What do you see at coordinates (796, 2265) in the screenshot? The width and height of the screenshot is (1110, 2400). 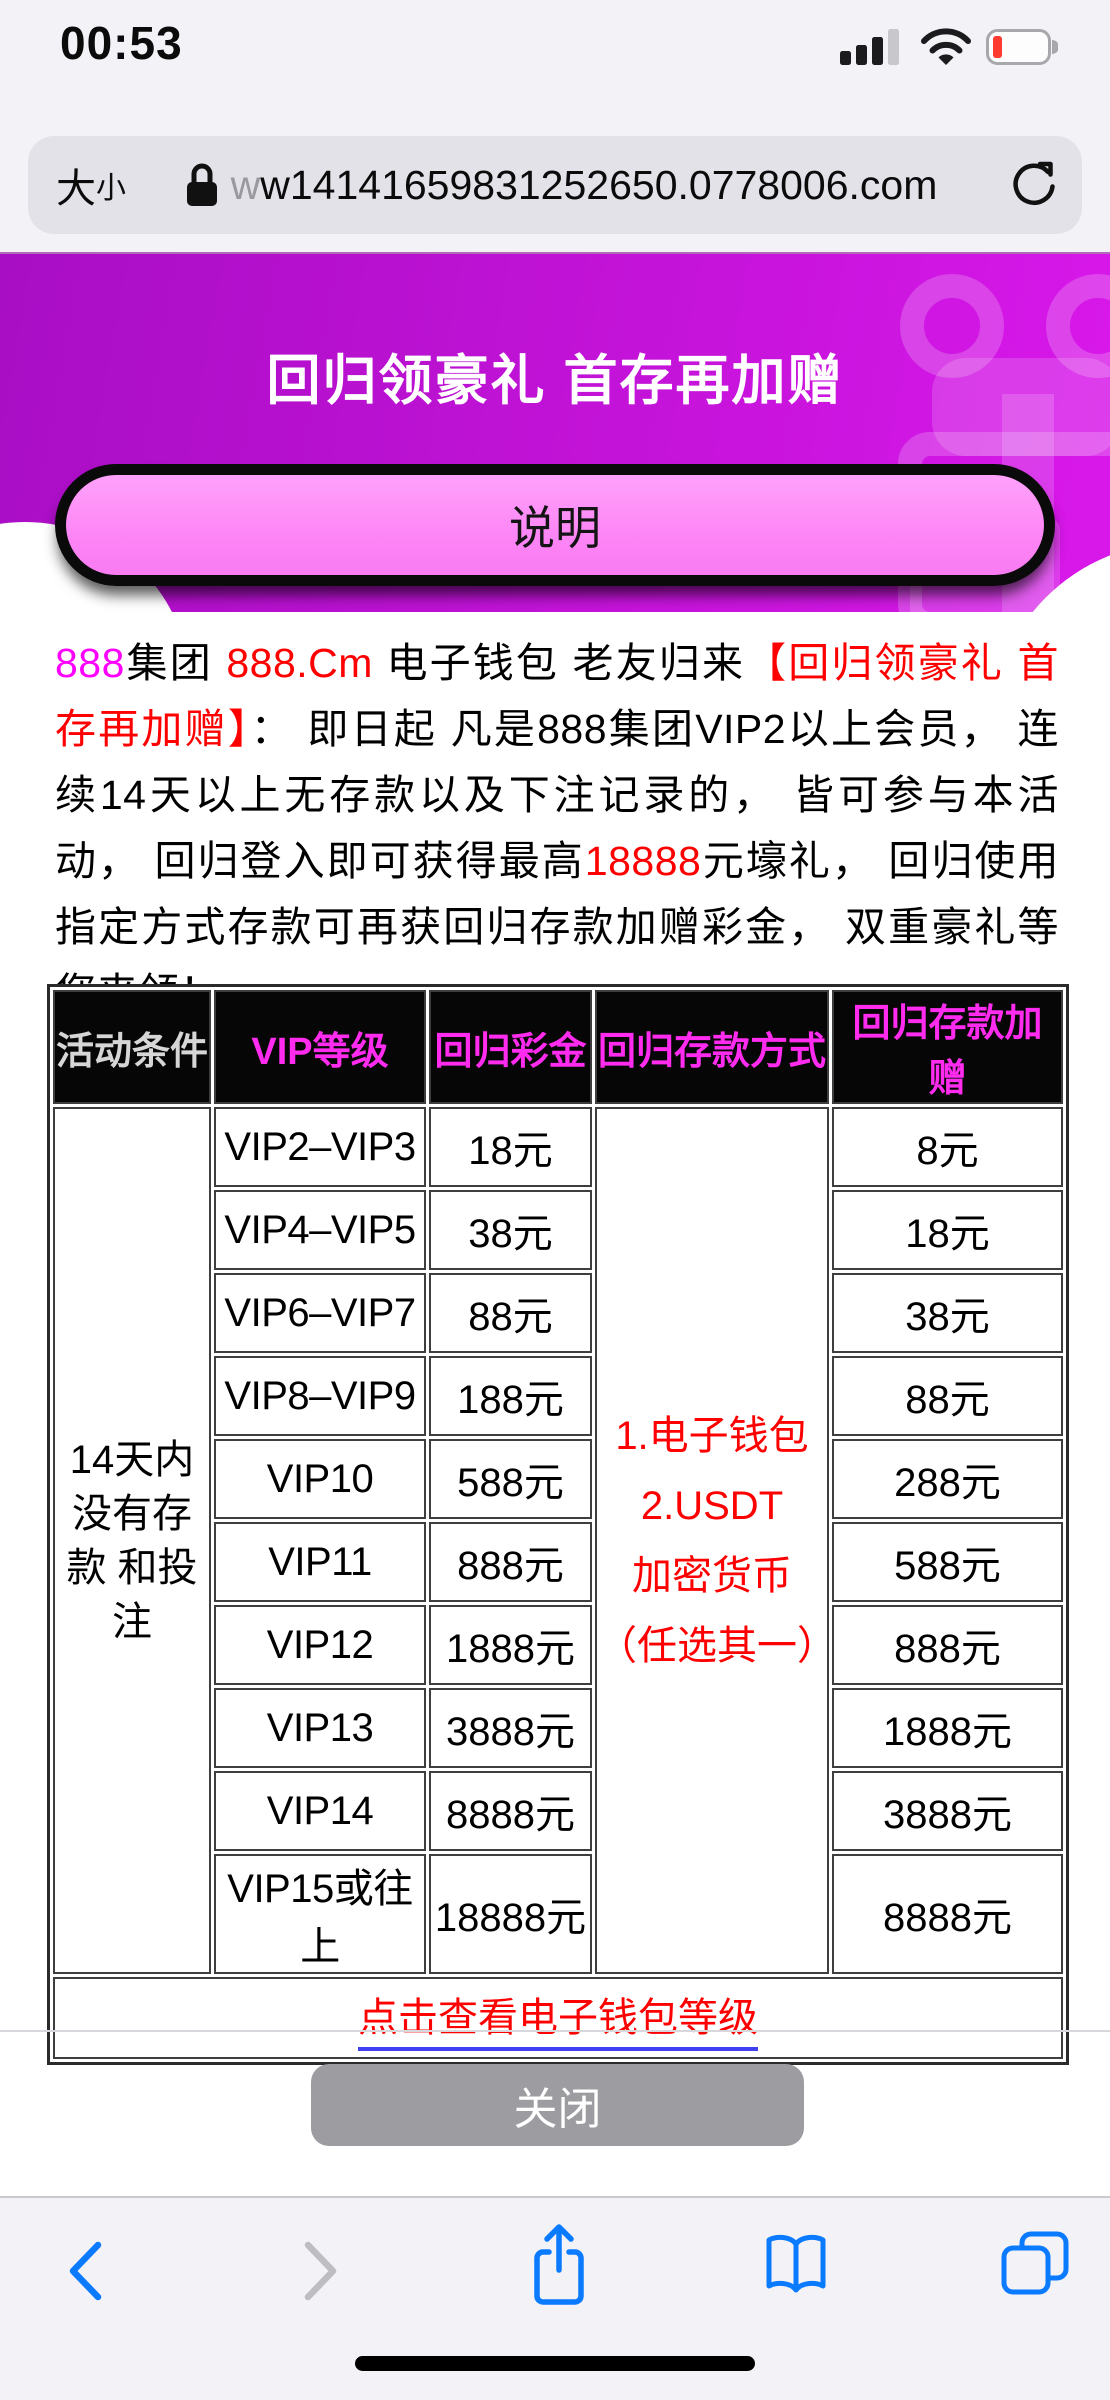 I see `bookmarks-icon` at bounding box center [796, 2265].